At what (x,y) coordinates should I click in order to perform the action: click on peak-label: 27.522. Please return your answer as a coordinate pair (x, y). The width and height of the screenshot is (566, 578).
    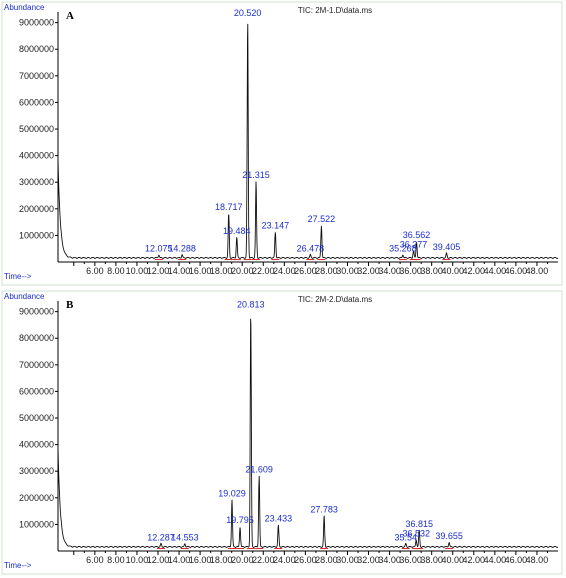
    Looking at the image, I should click on (322, 219).